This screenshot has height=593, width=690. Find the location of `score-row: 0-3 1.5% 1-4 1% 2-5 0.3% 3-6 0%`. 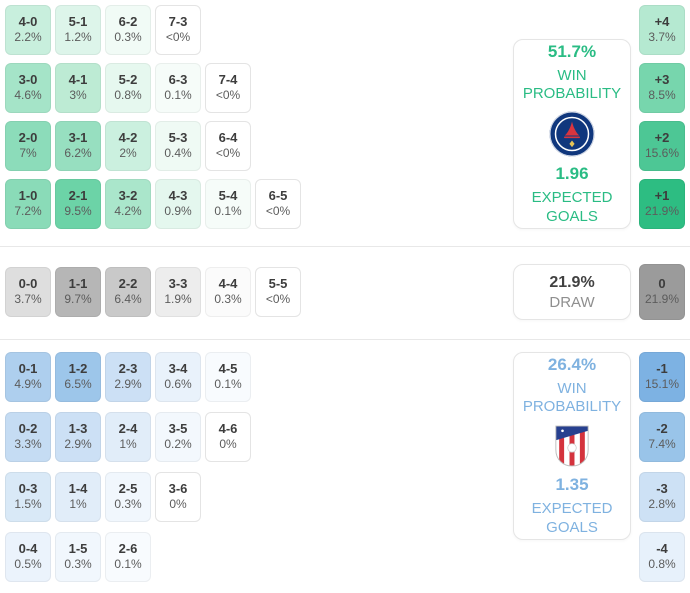

score-row: 0-3 1.5% 1-4 1% 2-5 0.3% 3-6 0% is located at coordinates (128, 497).